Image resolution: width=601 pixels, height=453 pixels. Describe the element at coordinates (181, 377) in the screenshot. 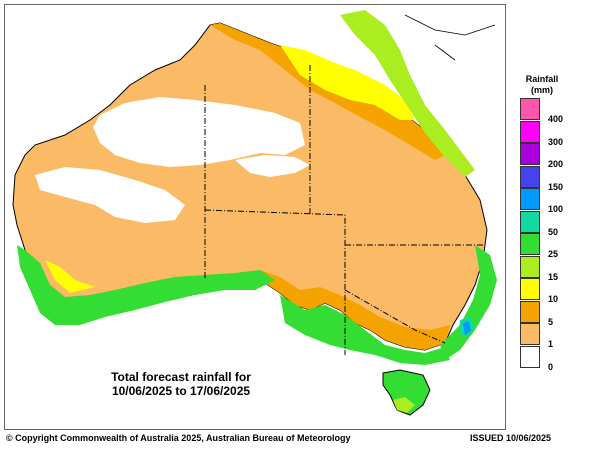

I see `caption-line-1: Total forecast rainfall for` at that location.